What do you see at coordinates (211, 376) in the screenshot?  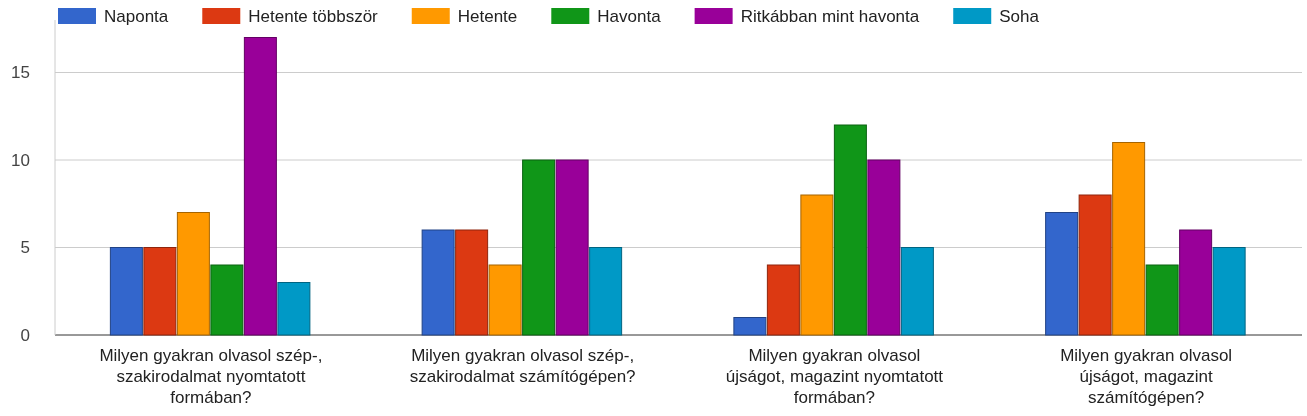 I see `x-tick-label: Milyen gyakran olvasol szép-, szakirodalmat nyomtatott formában?` at bounding box center [211, 376].